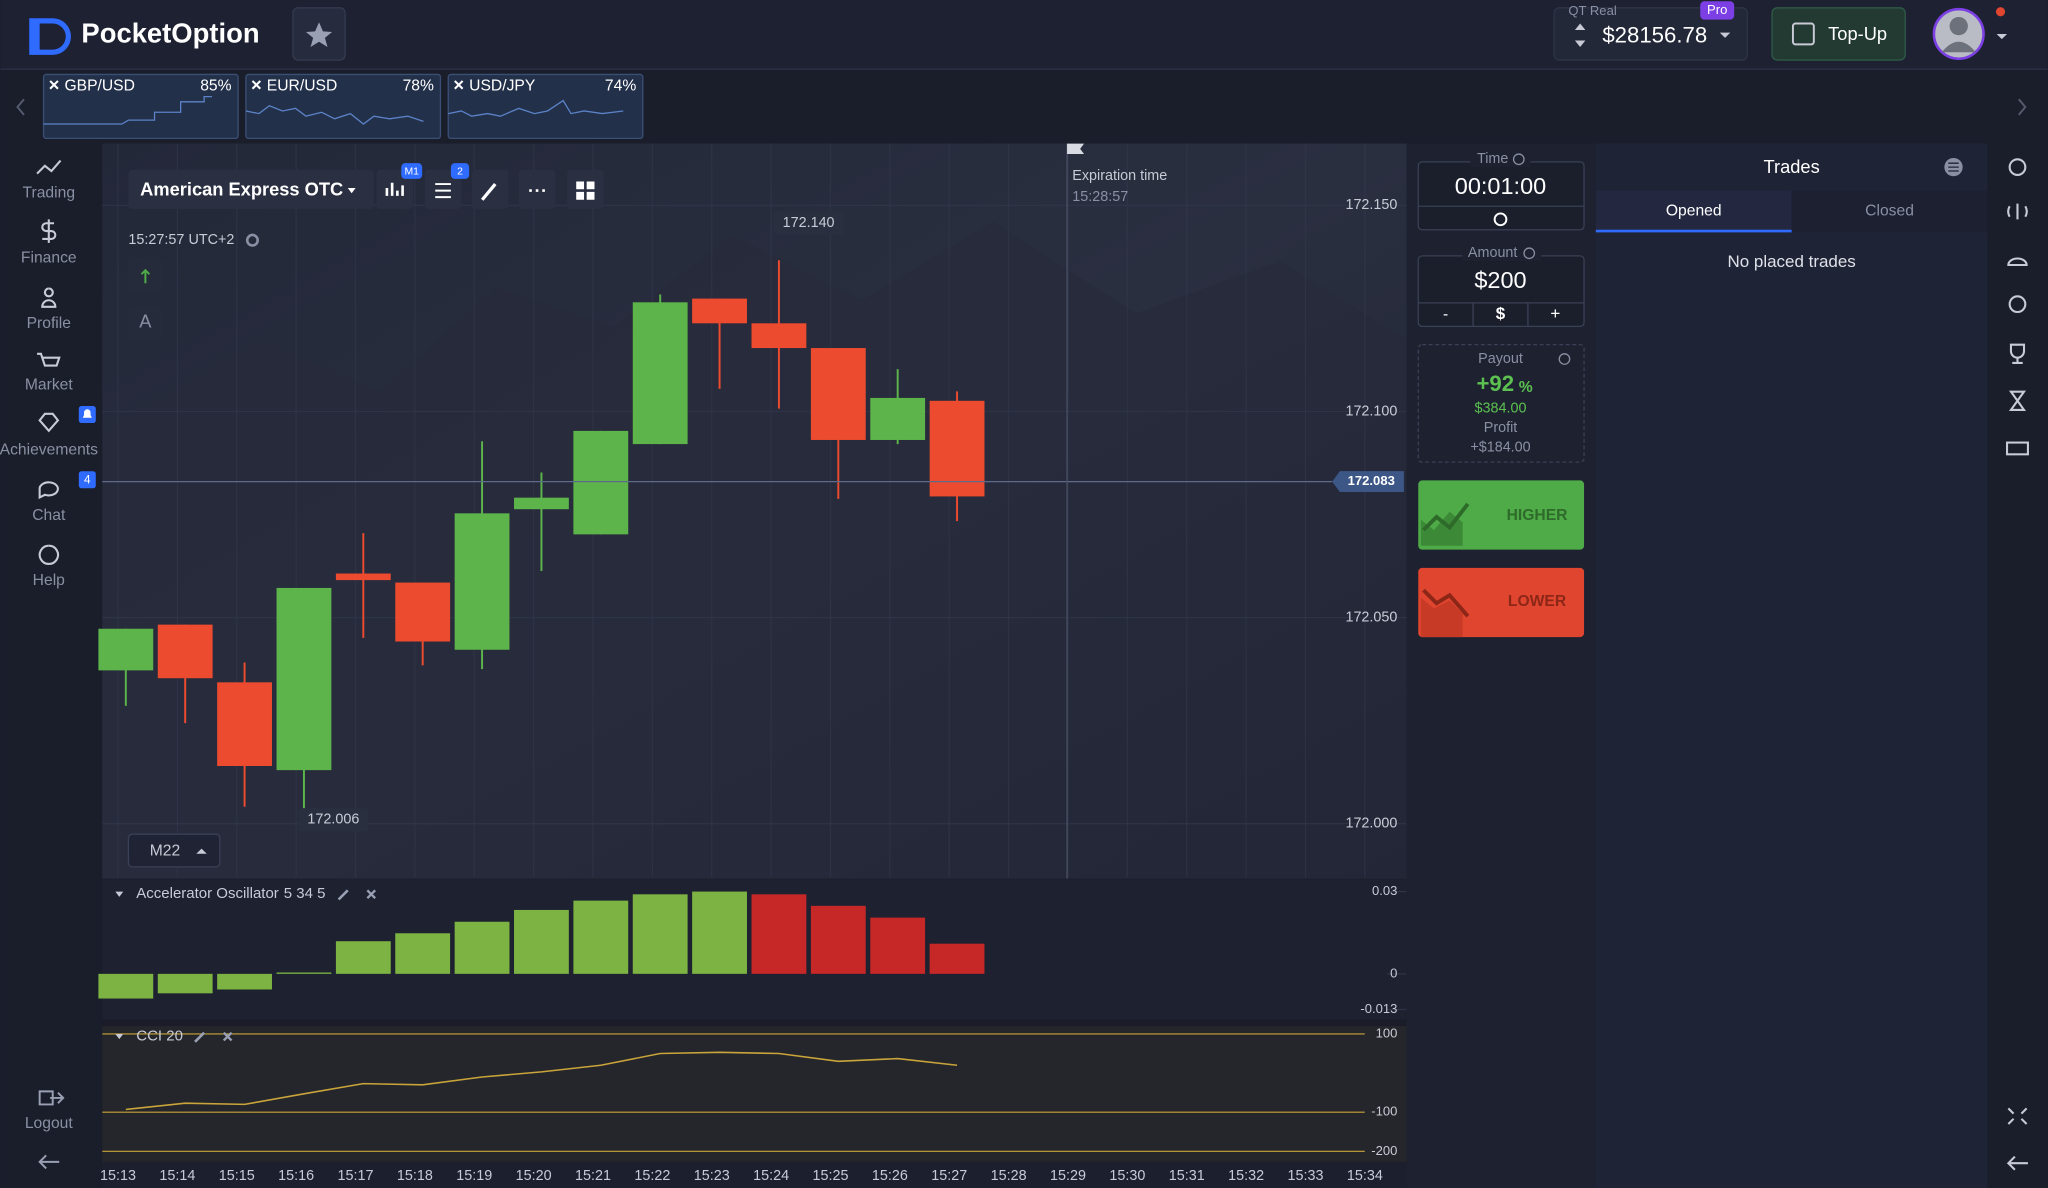 This screenshot has height=1188, width=2048. What do you see at coordinates (488, 192) in the screenshot?
I see `drawing-icon` at bounding box center [488, 192].